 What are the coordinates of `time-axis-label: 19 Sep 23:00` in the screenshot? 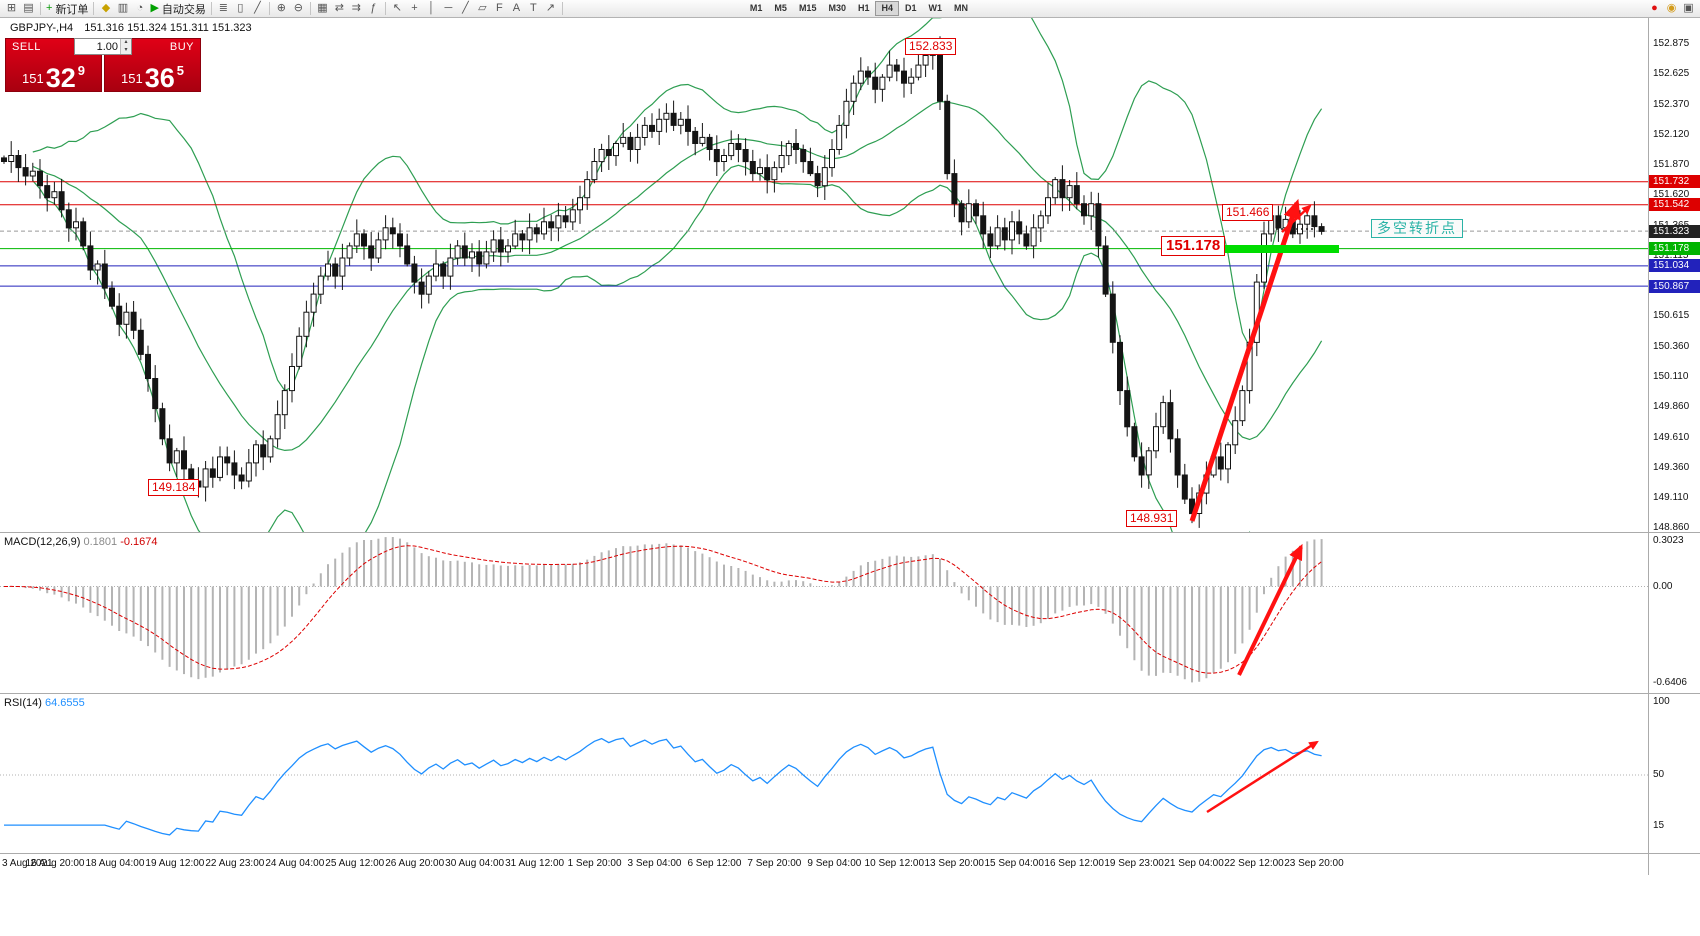 It's located at (1134, 863).